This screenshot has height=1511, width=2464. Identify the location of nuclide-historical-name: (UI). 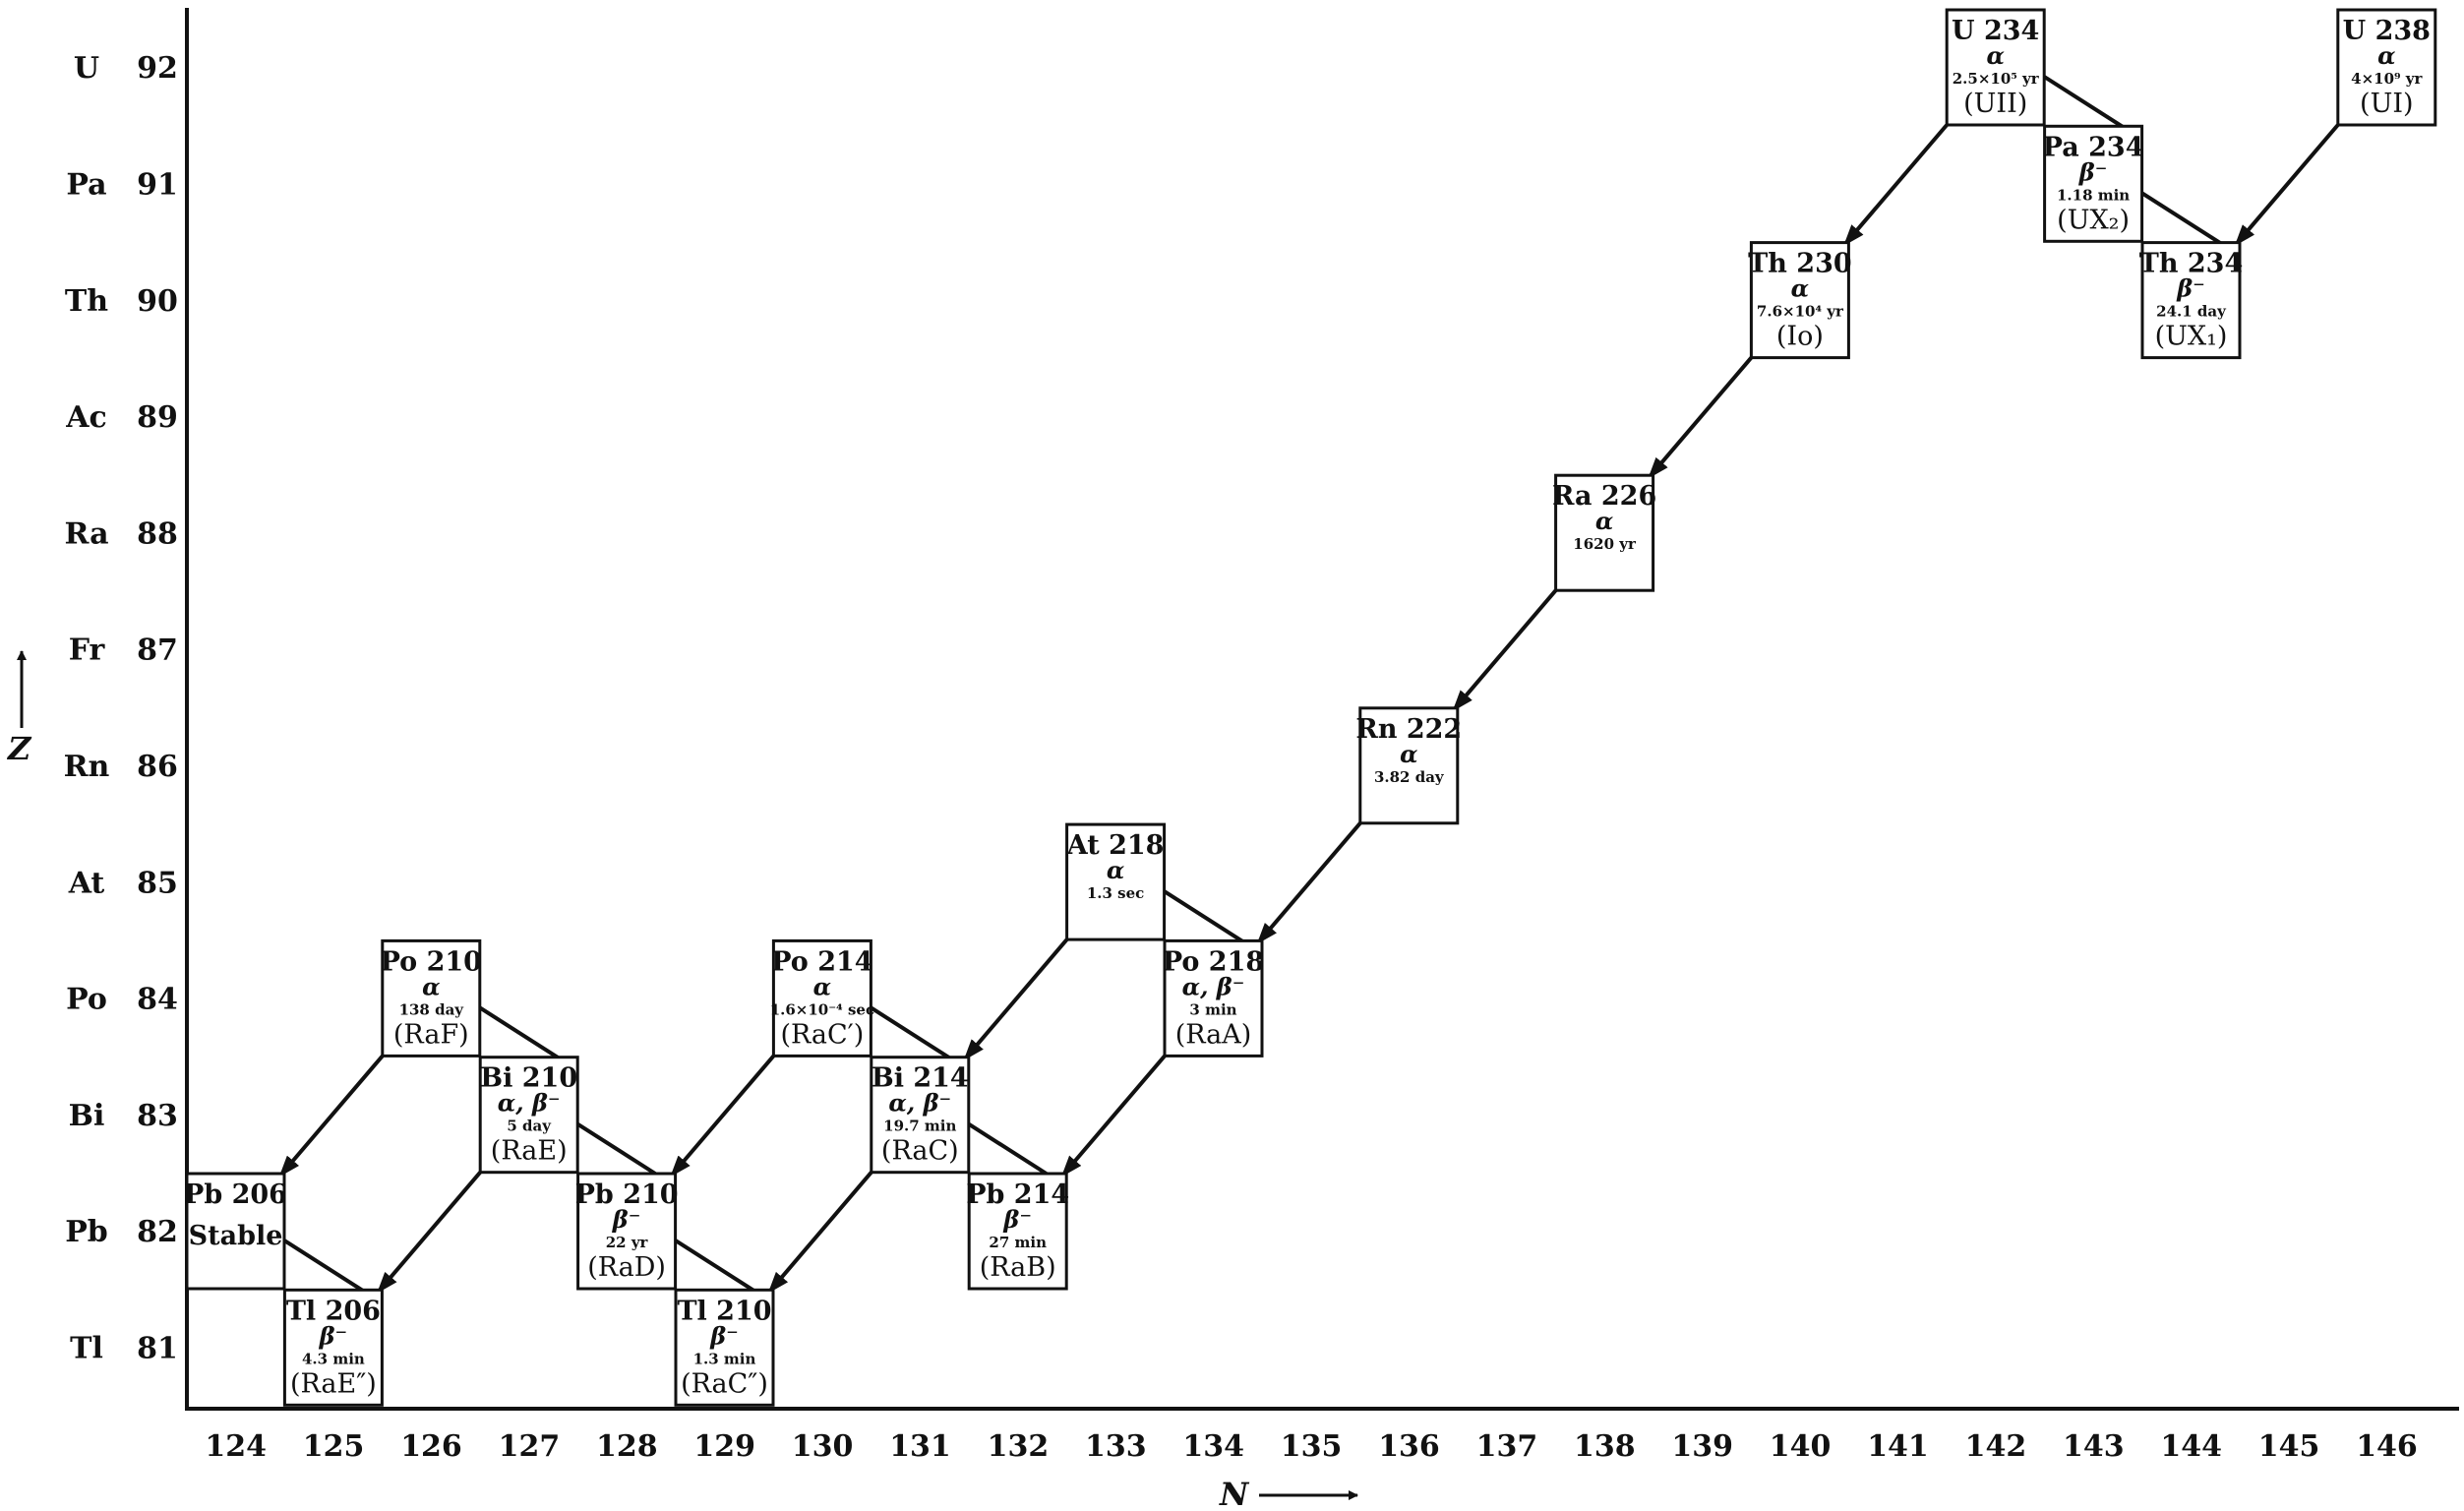
(2387, 104).